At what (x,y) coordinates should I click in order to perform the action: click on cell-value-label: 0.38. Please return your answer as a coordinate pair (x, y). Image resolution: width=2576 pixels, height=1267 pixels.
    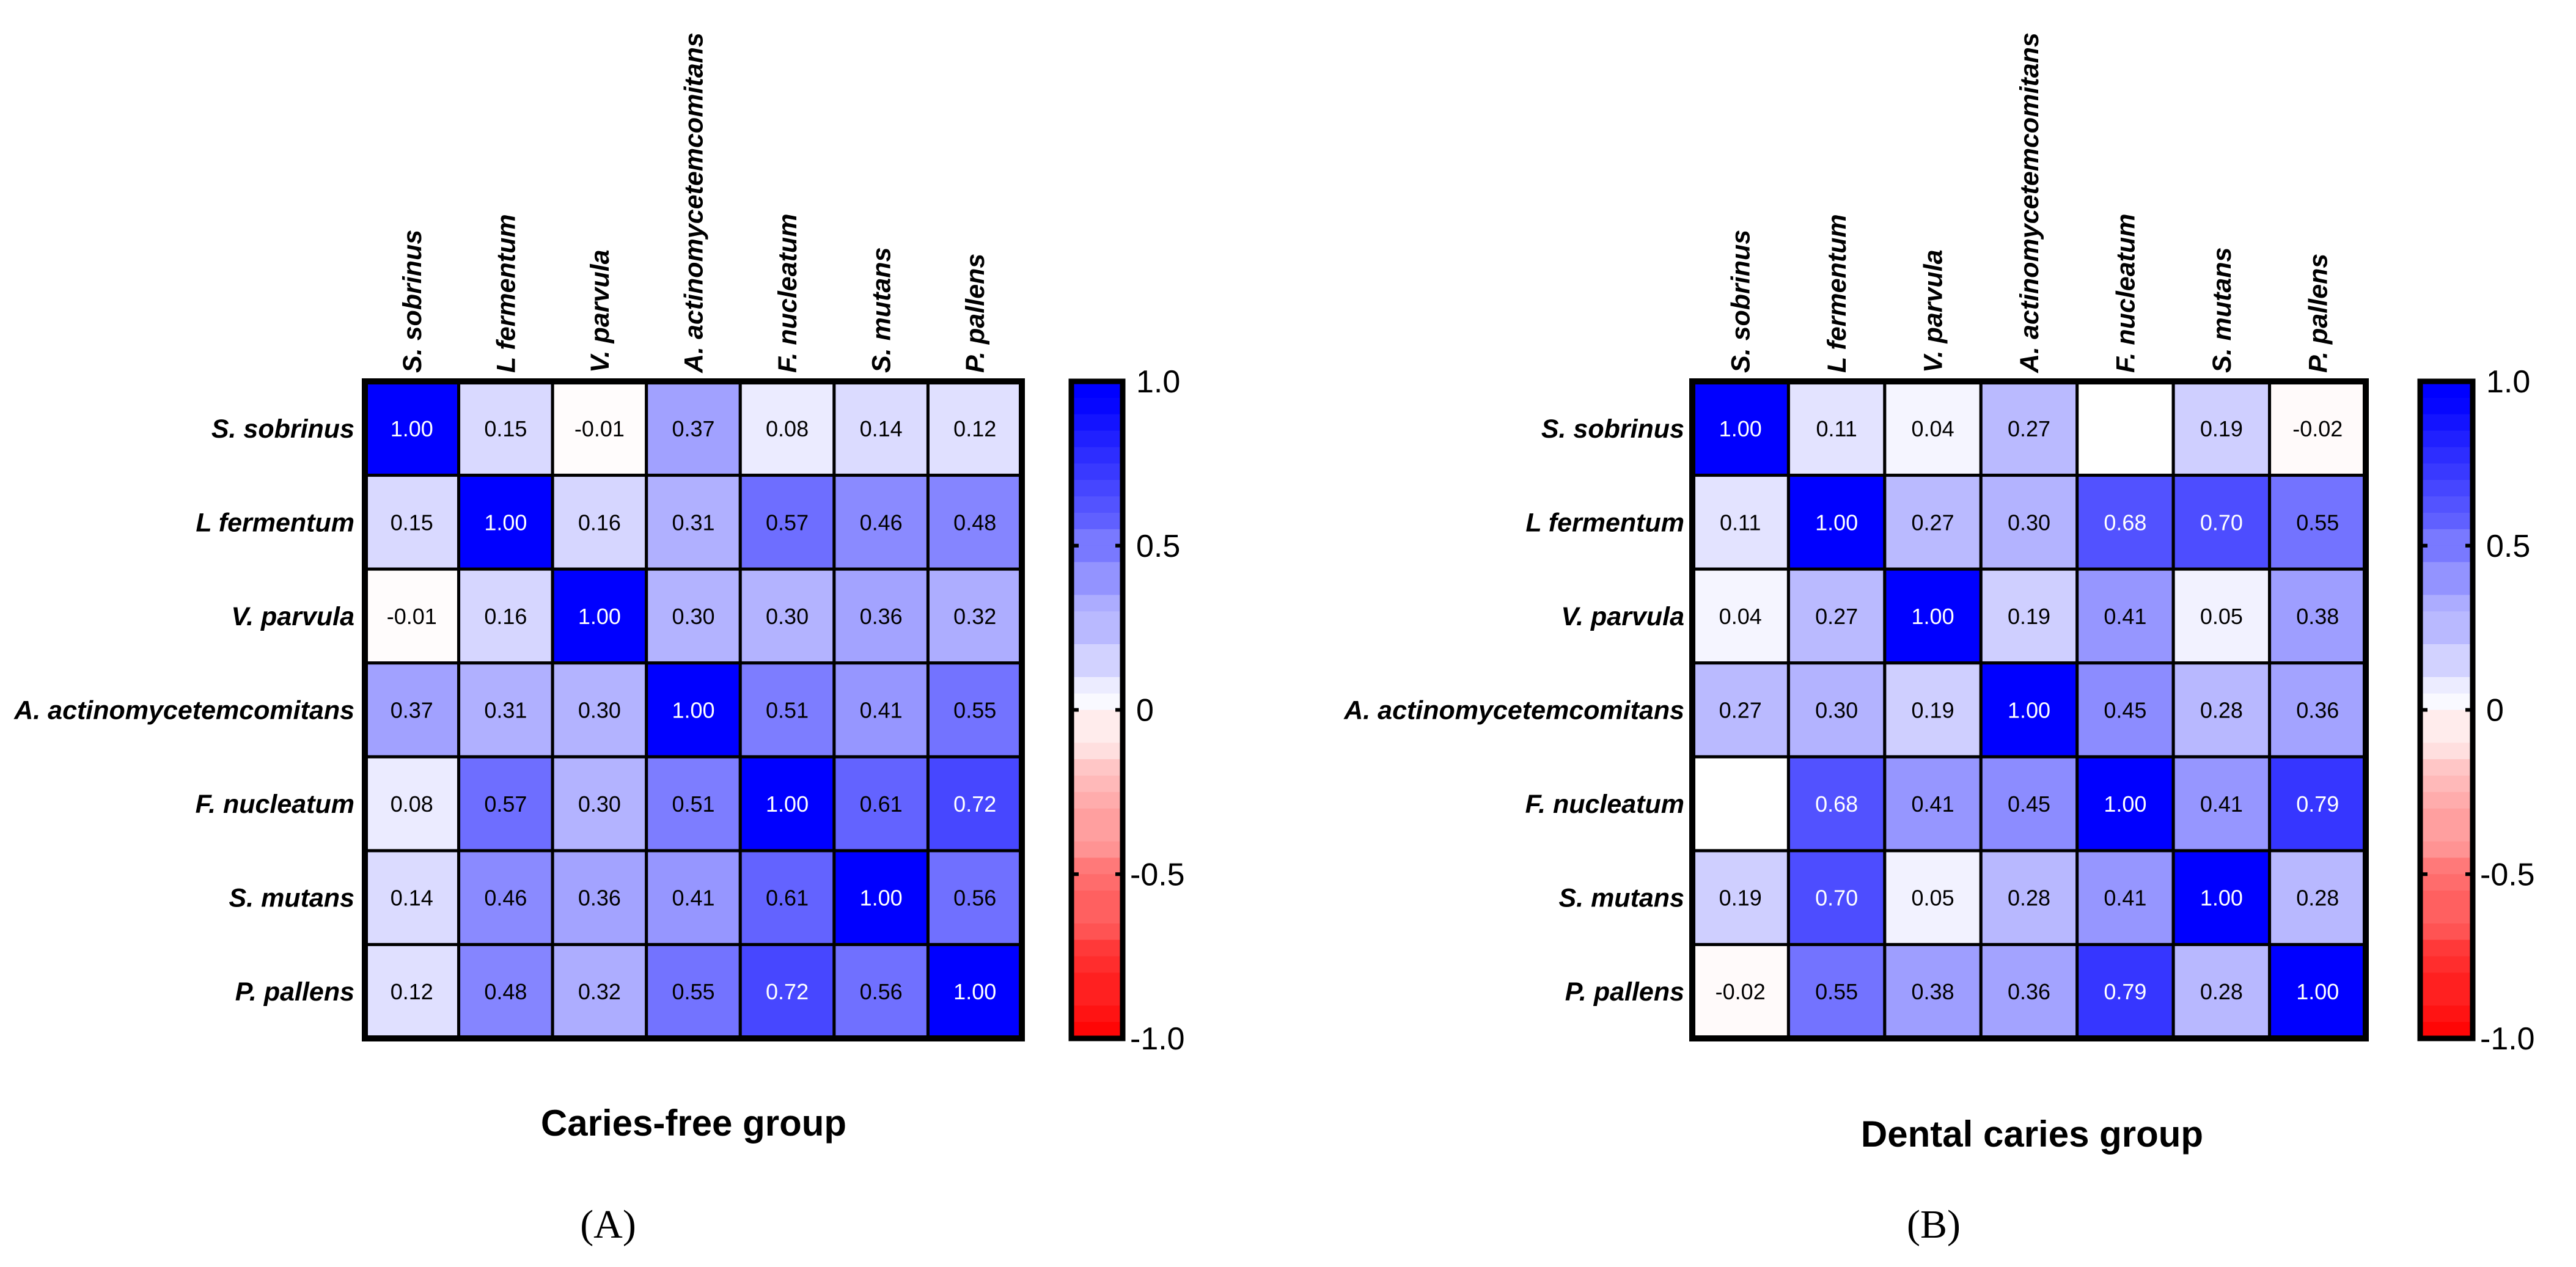
    Looking at the image, I should click on (2317, 616).